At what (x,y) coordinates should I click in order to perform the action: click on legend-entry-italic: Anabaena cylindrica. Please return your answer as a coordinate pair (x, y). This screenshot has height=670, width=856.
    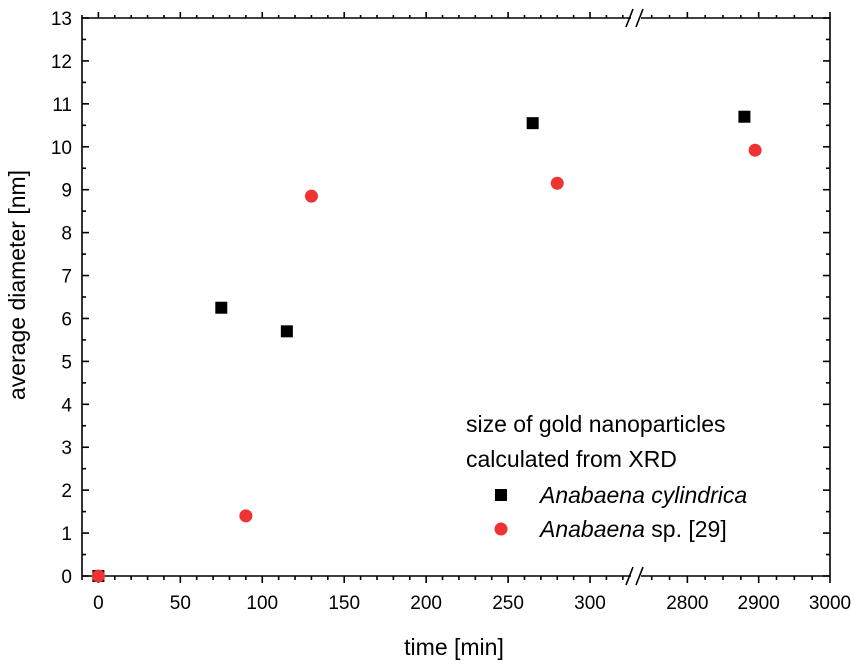
    Looking at the image, I should click on (642, 495).